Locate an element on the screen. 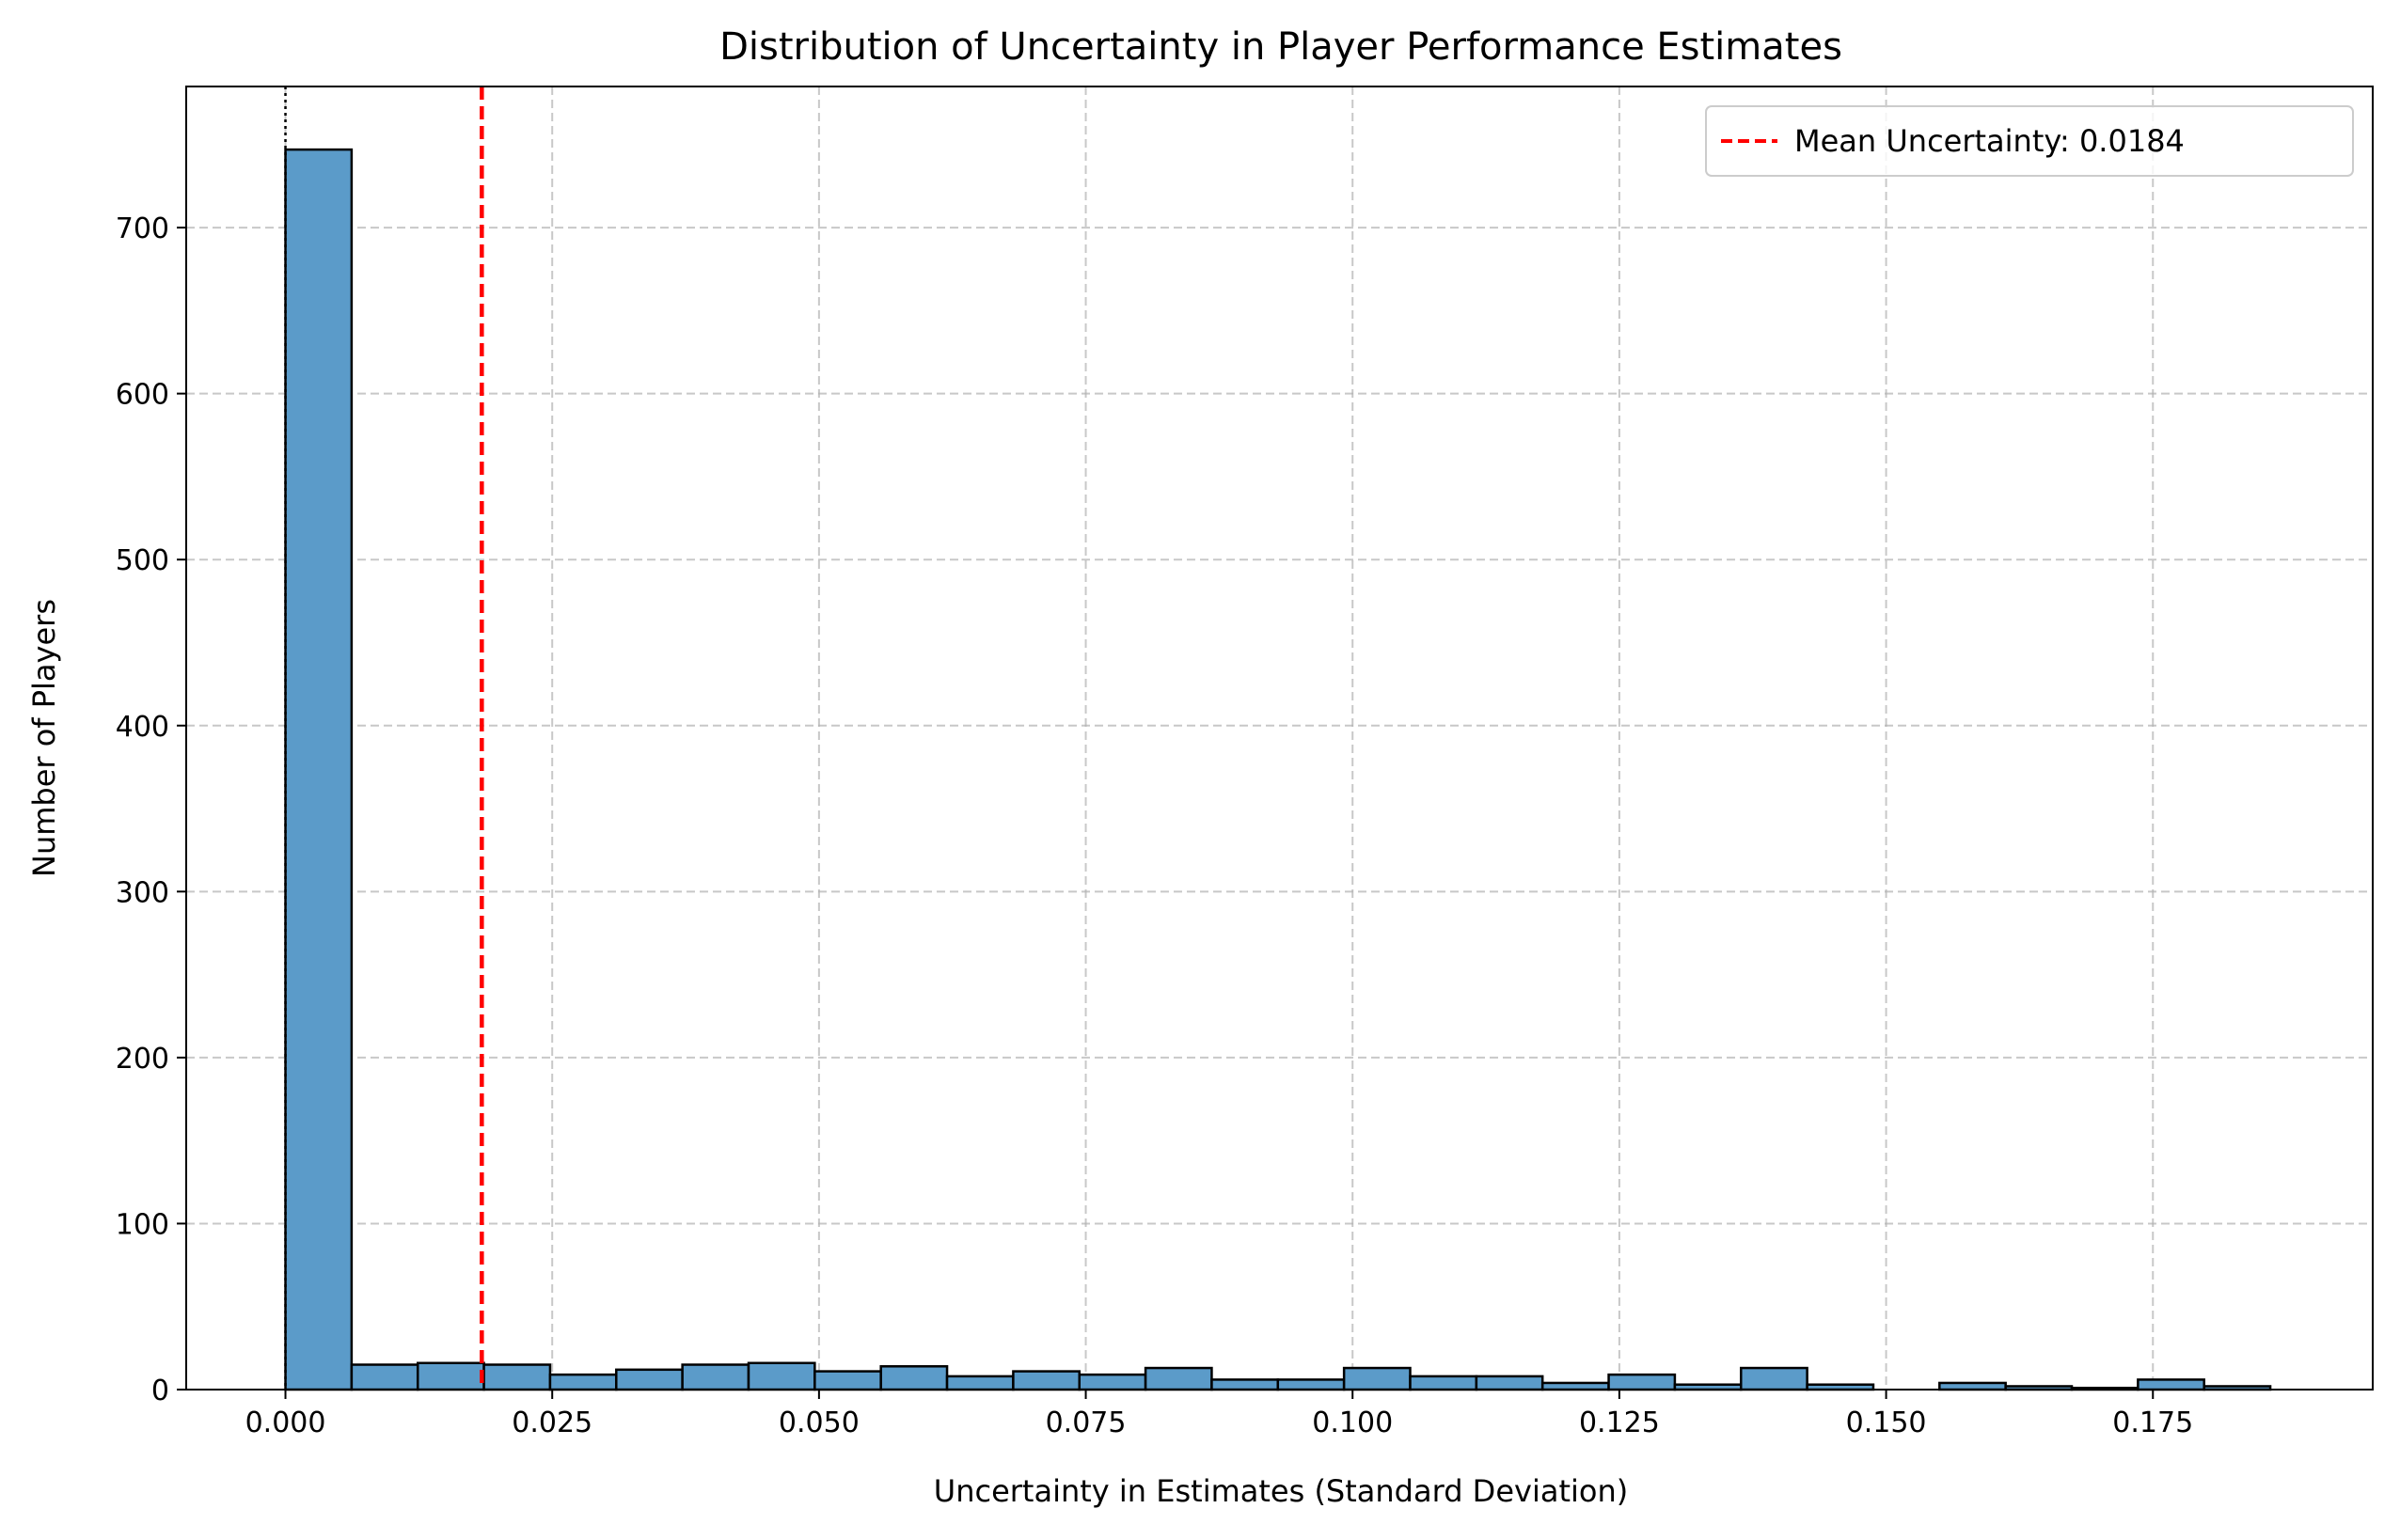  legend-entry-mean: Mean Uncertainty: 0.0184 is located at coordinates (1989, 141).